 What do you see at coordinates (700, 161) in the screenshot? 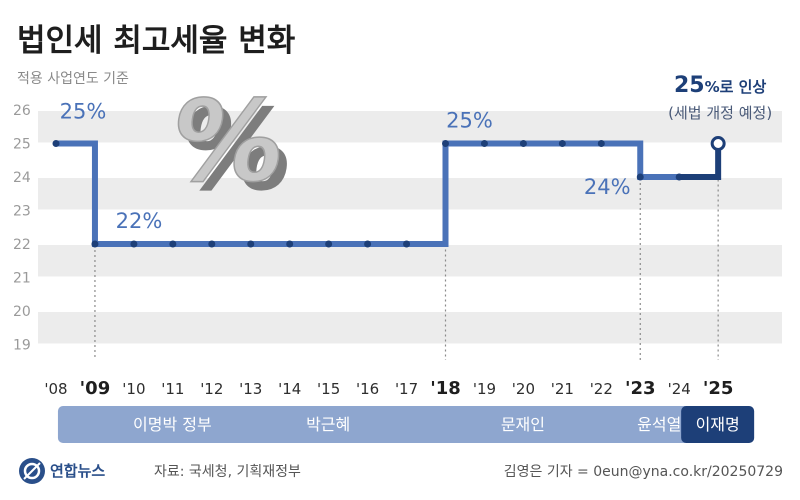
I see `highlight-line-path` at bounding box center [700, 161].